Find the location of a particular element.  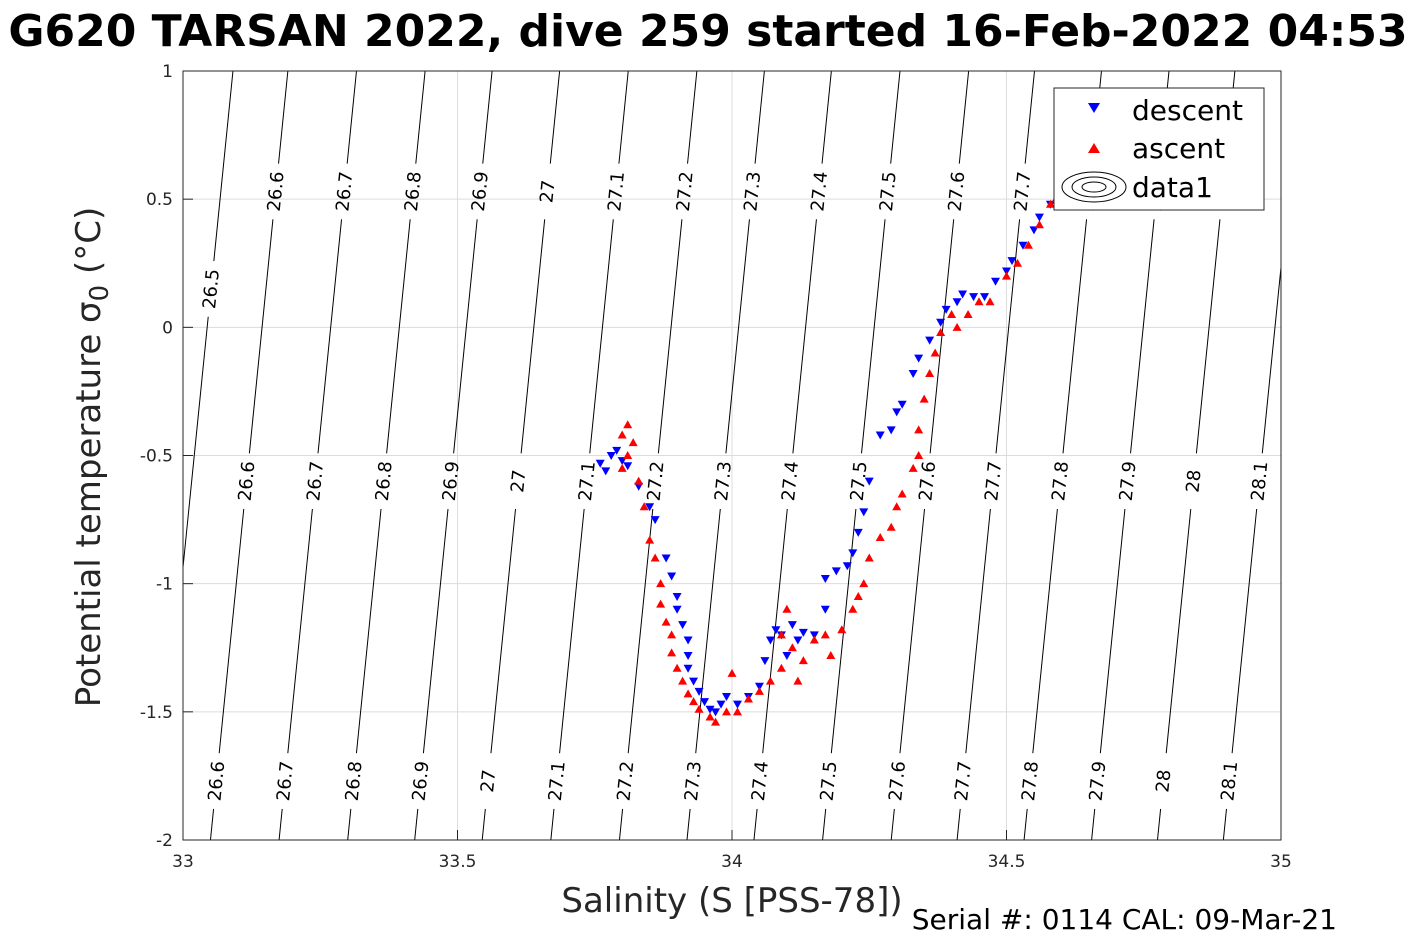

x-tick-label: 33 is located at coordinates (183, 862).